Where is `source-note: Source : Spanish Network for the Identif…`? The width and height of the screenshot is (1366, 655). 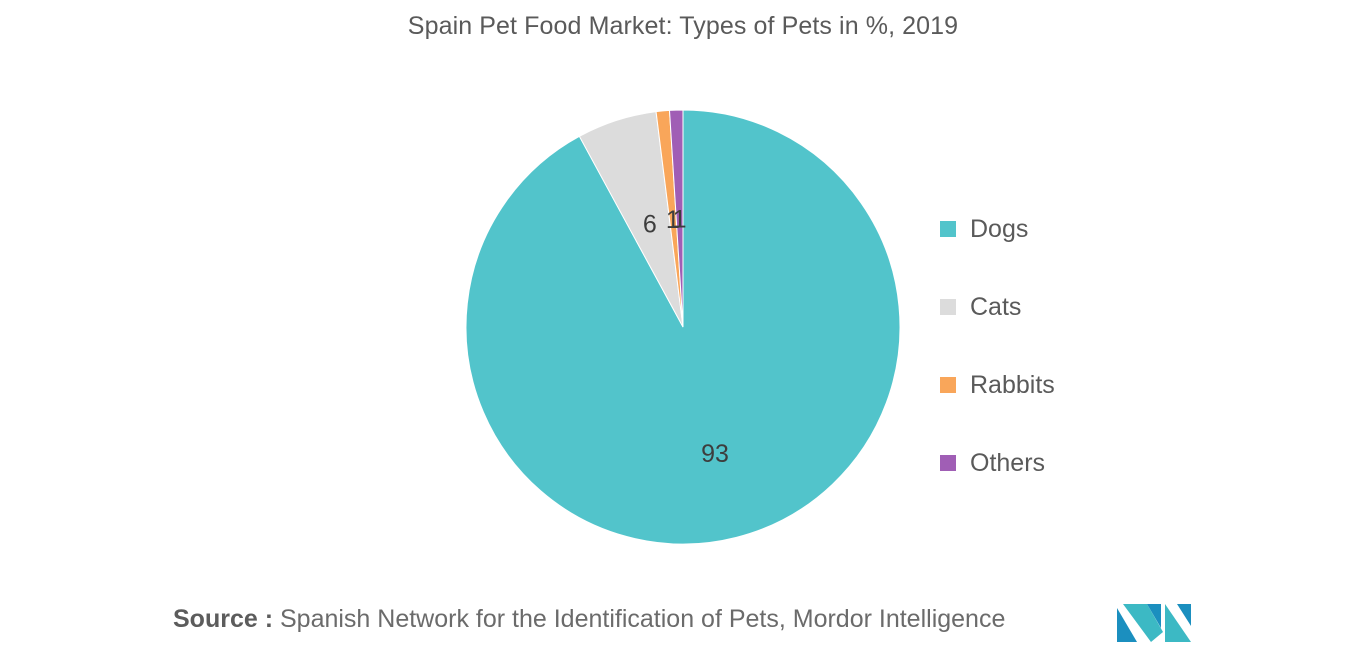
source-note: Source : Spanish Network for the Identif… is located at coordinates (589, 619).